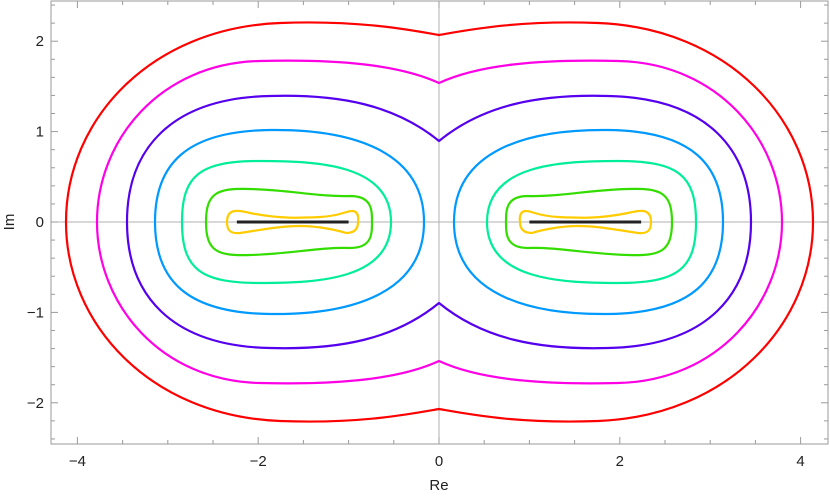 Image resolution: width=830 pixels, height=499 pixels. What do you see at coordinates (439, 461) in the screenshot?
I see `x-tick-label: 0` at bounding box center [439, 461].